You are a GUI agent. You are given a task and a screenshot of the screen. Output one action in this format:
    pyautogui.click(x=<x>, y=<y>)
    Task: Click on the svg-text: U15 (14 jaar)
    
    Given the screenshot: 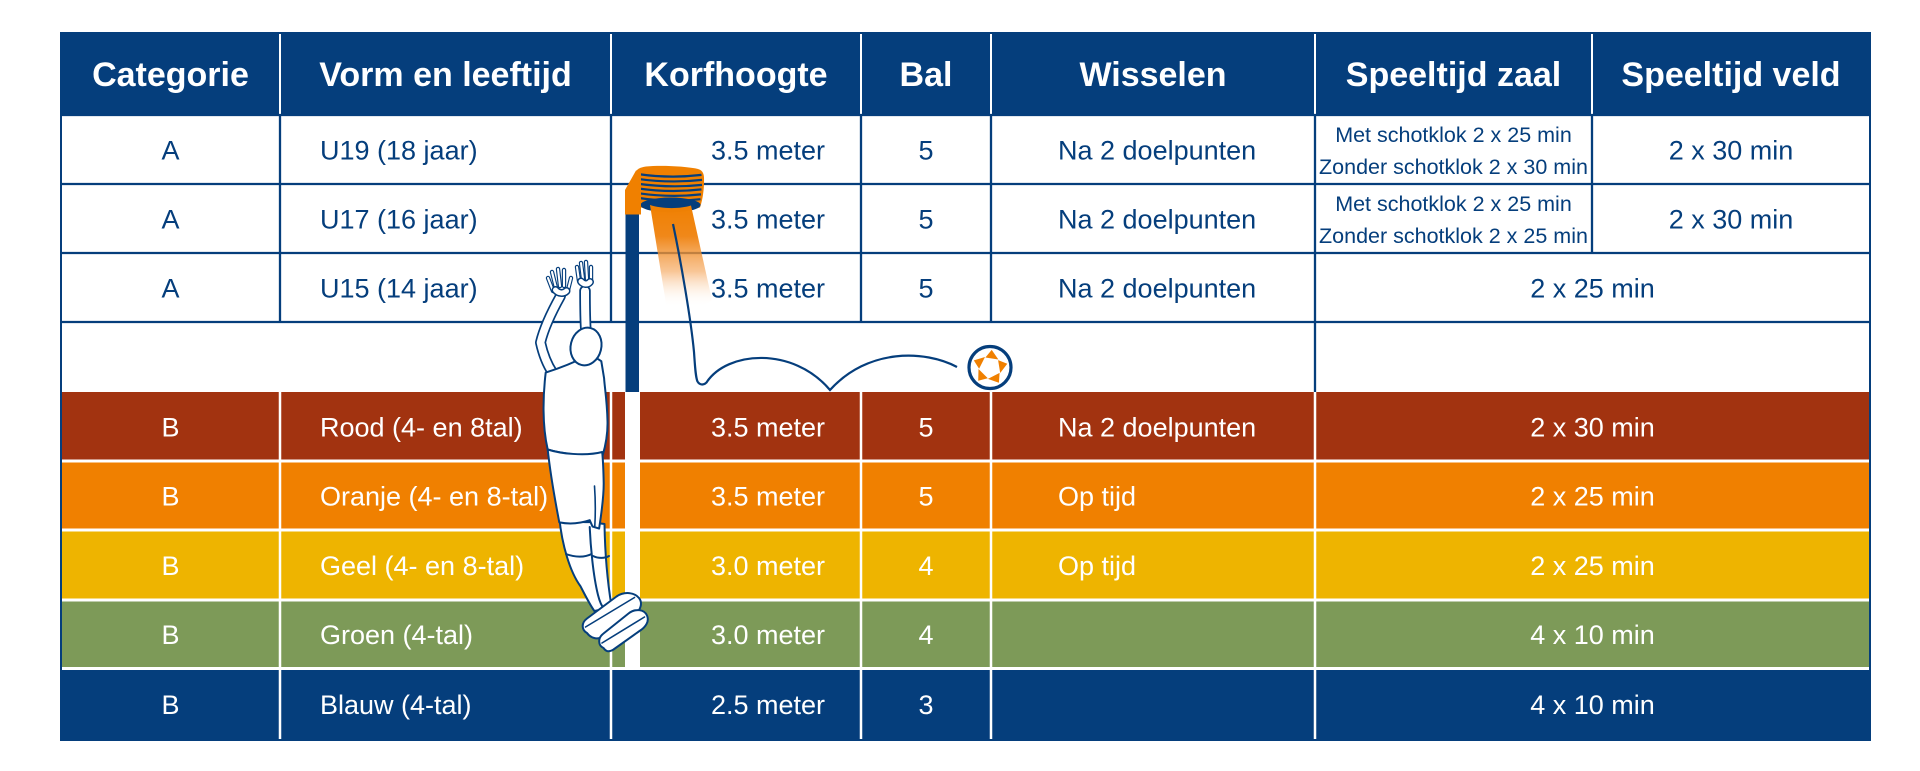 What is the action you would take?
    pyautogui.click(x=399, y=289)
    